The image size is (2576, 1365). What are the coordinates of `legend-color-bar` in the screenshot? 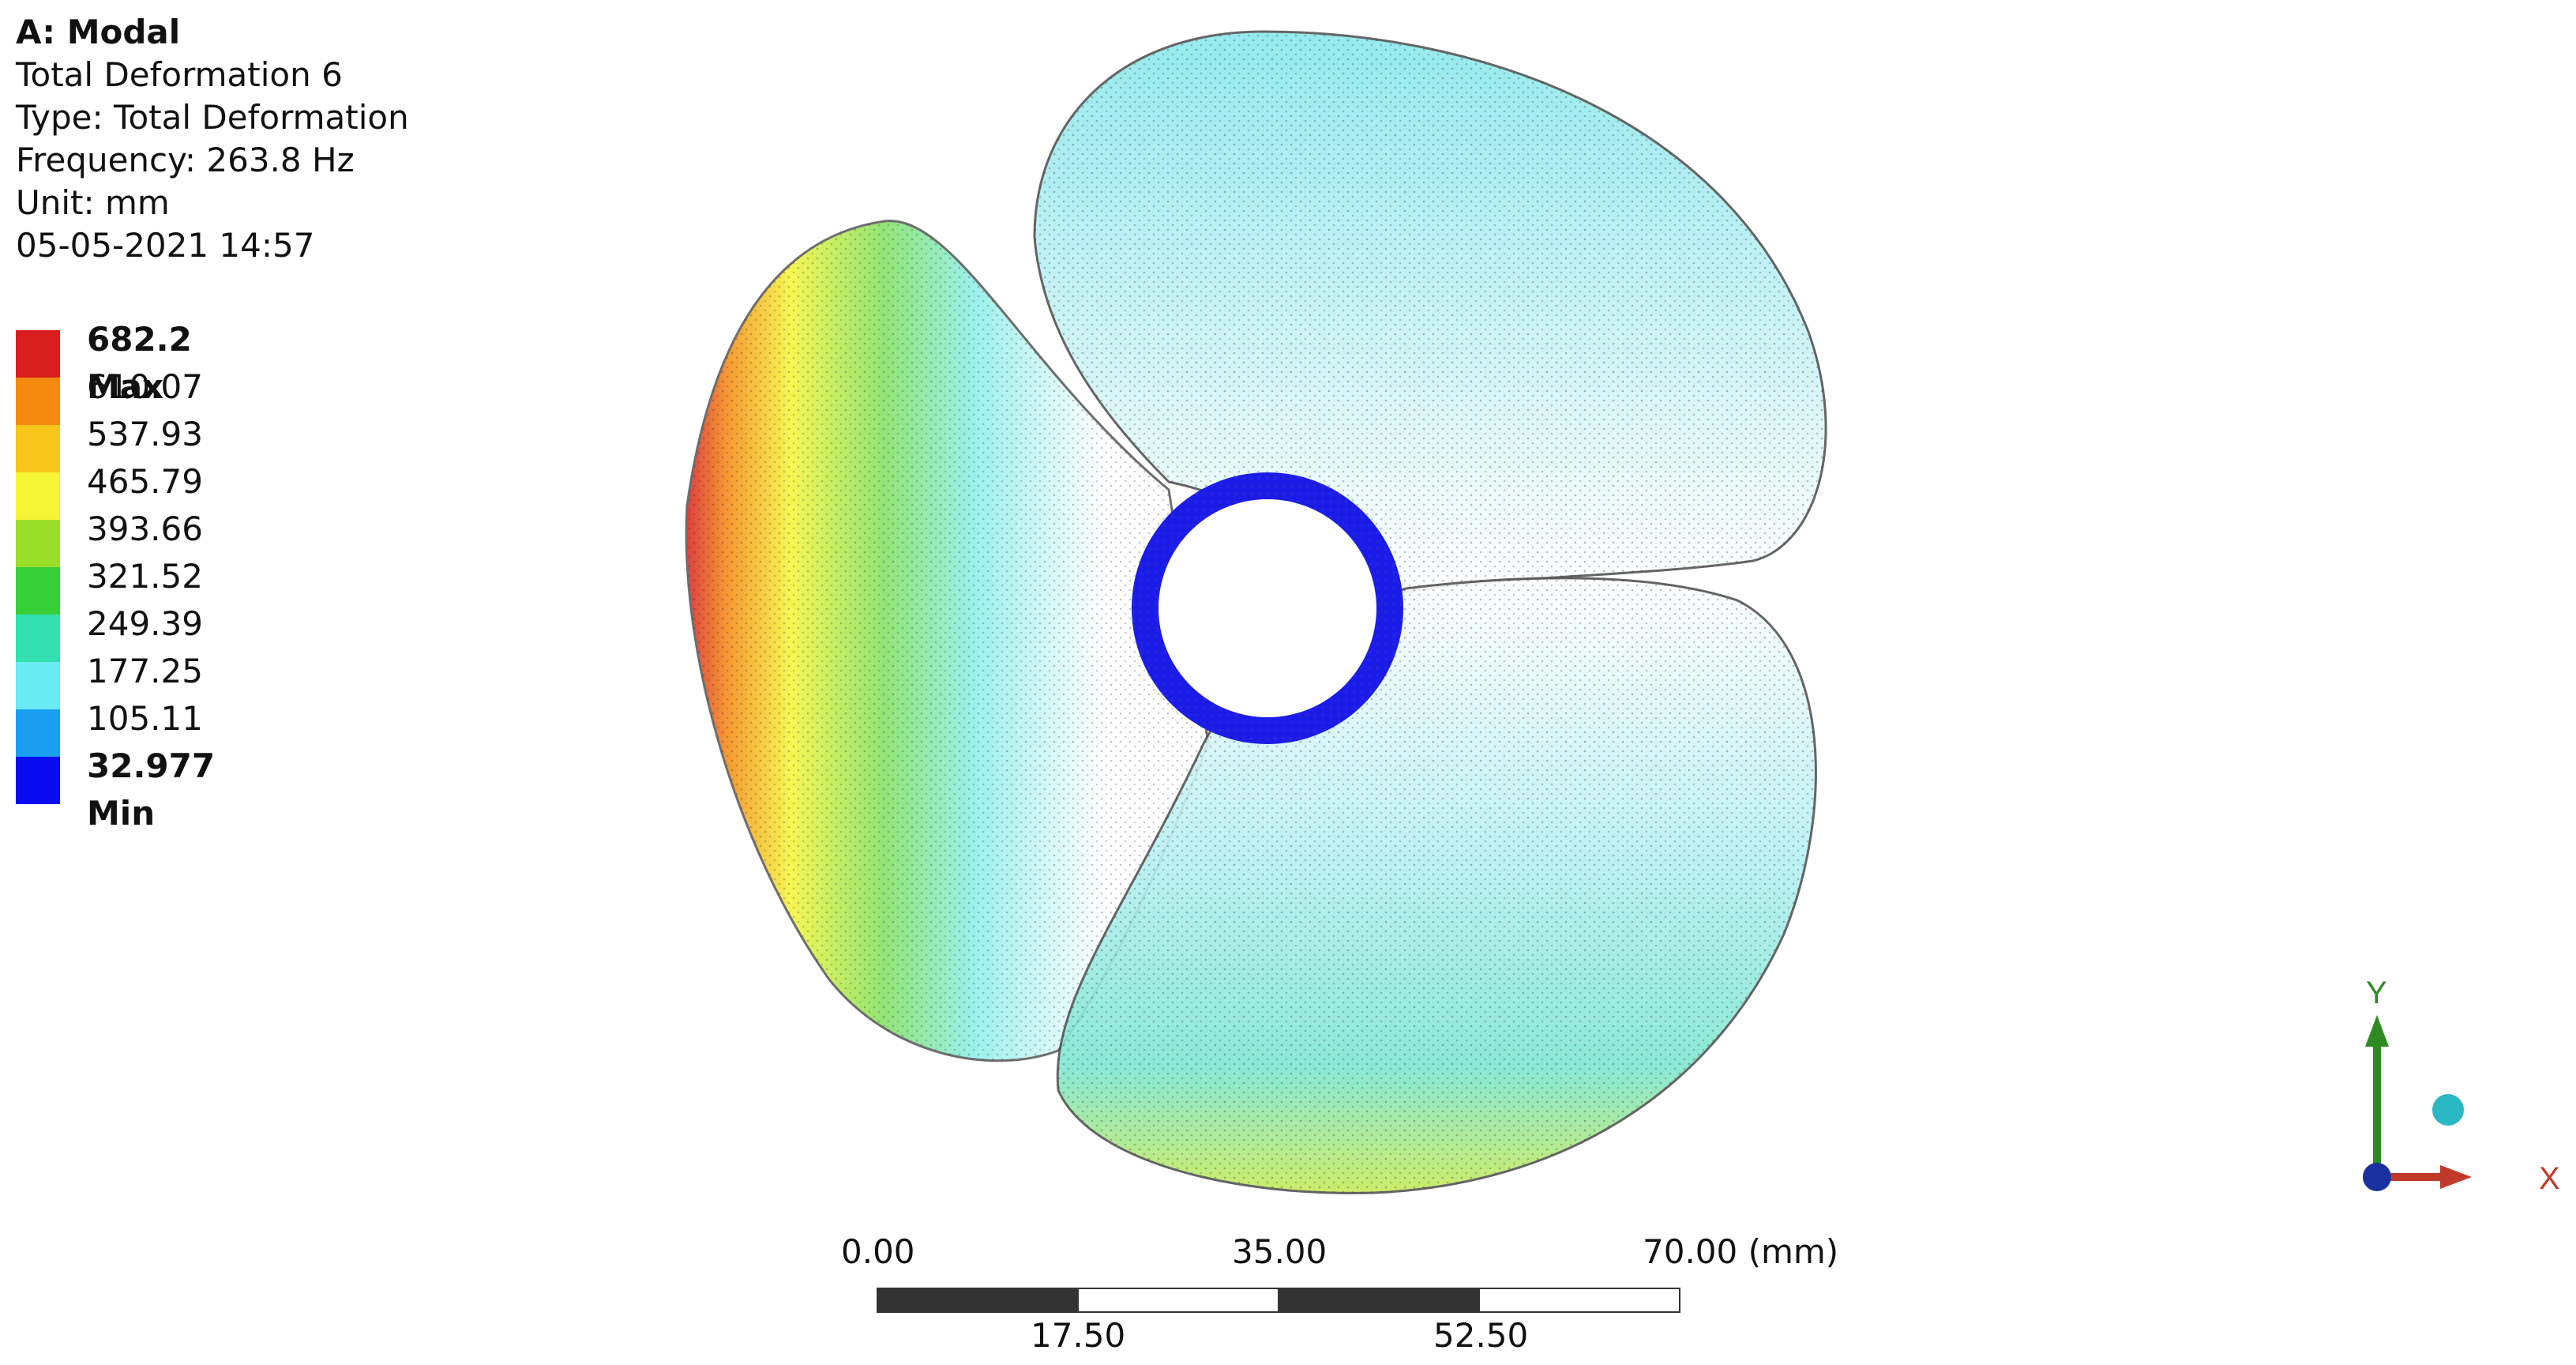 It's located at (38, 567).